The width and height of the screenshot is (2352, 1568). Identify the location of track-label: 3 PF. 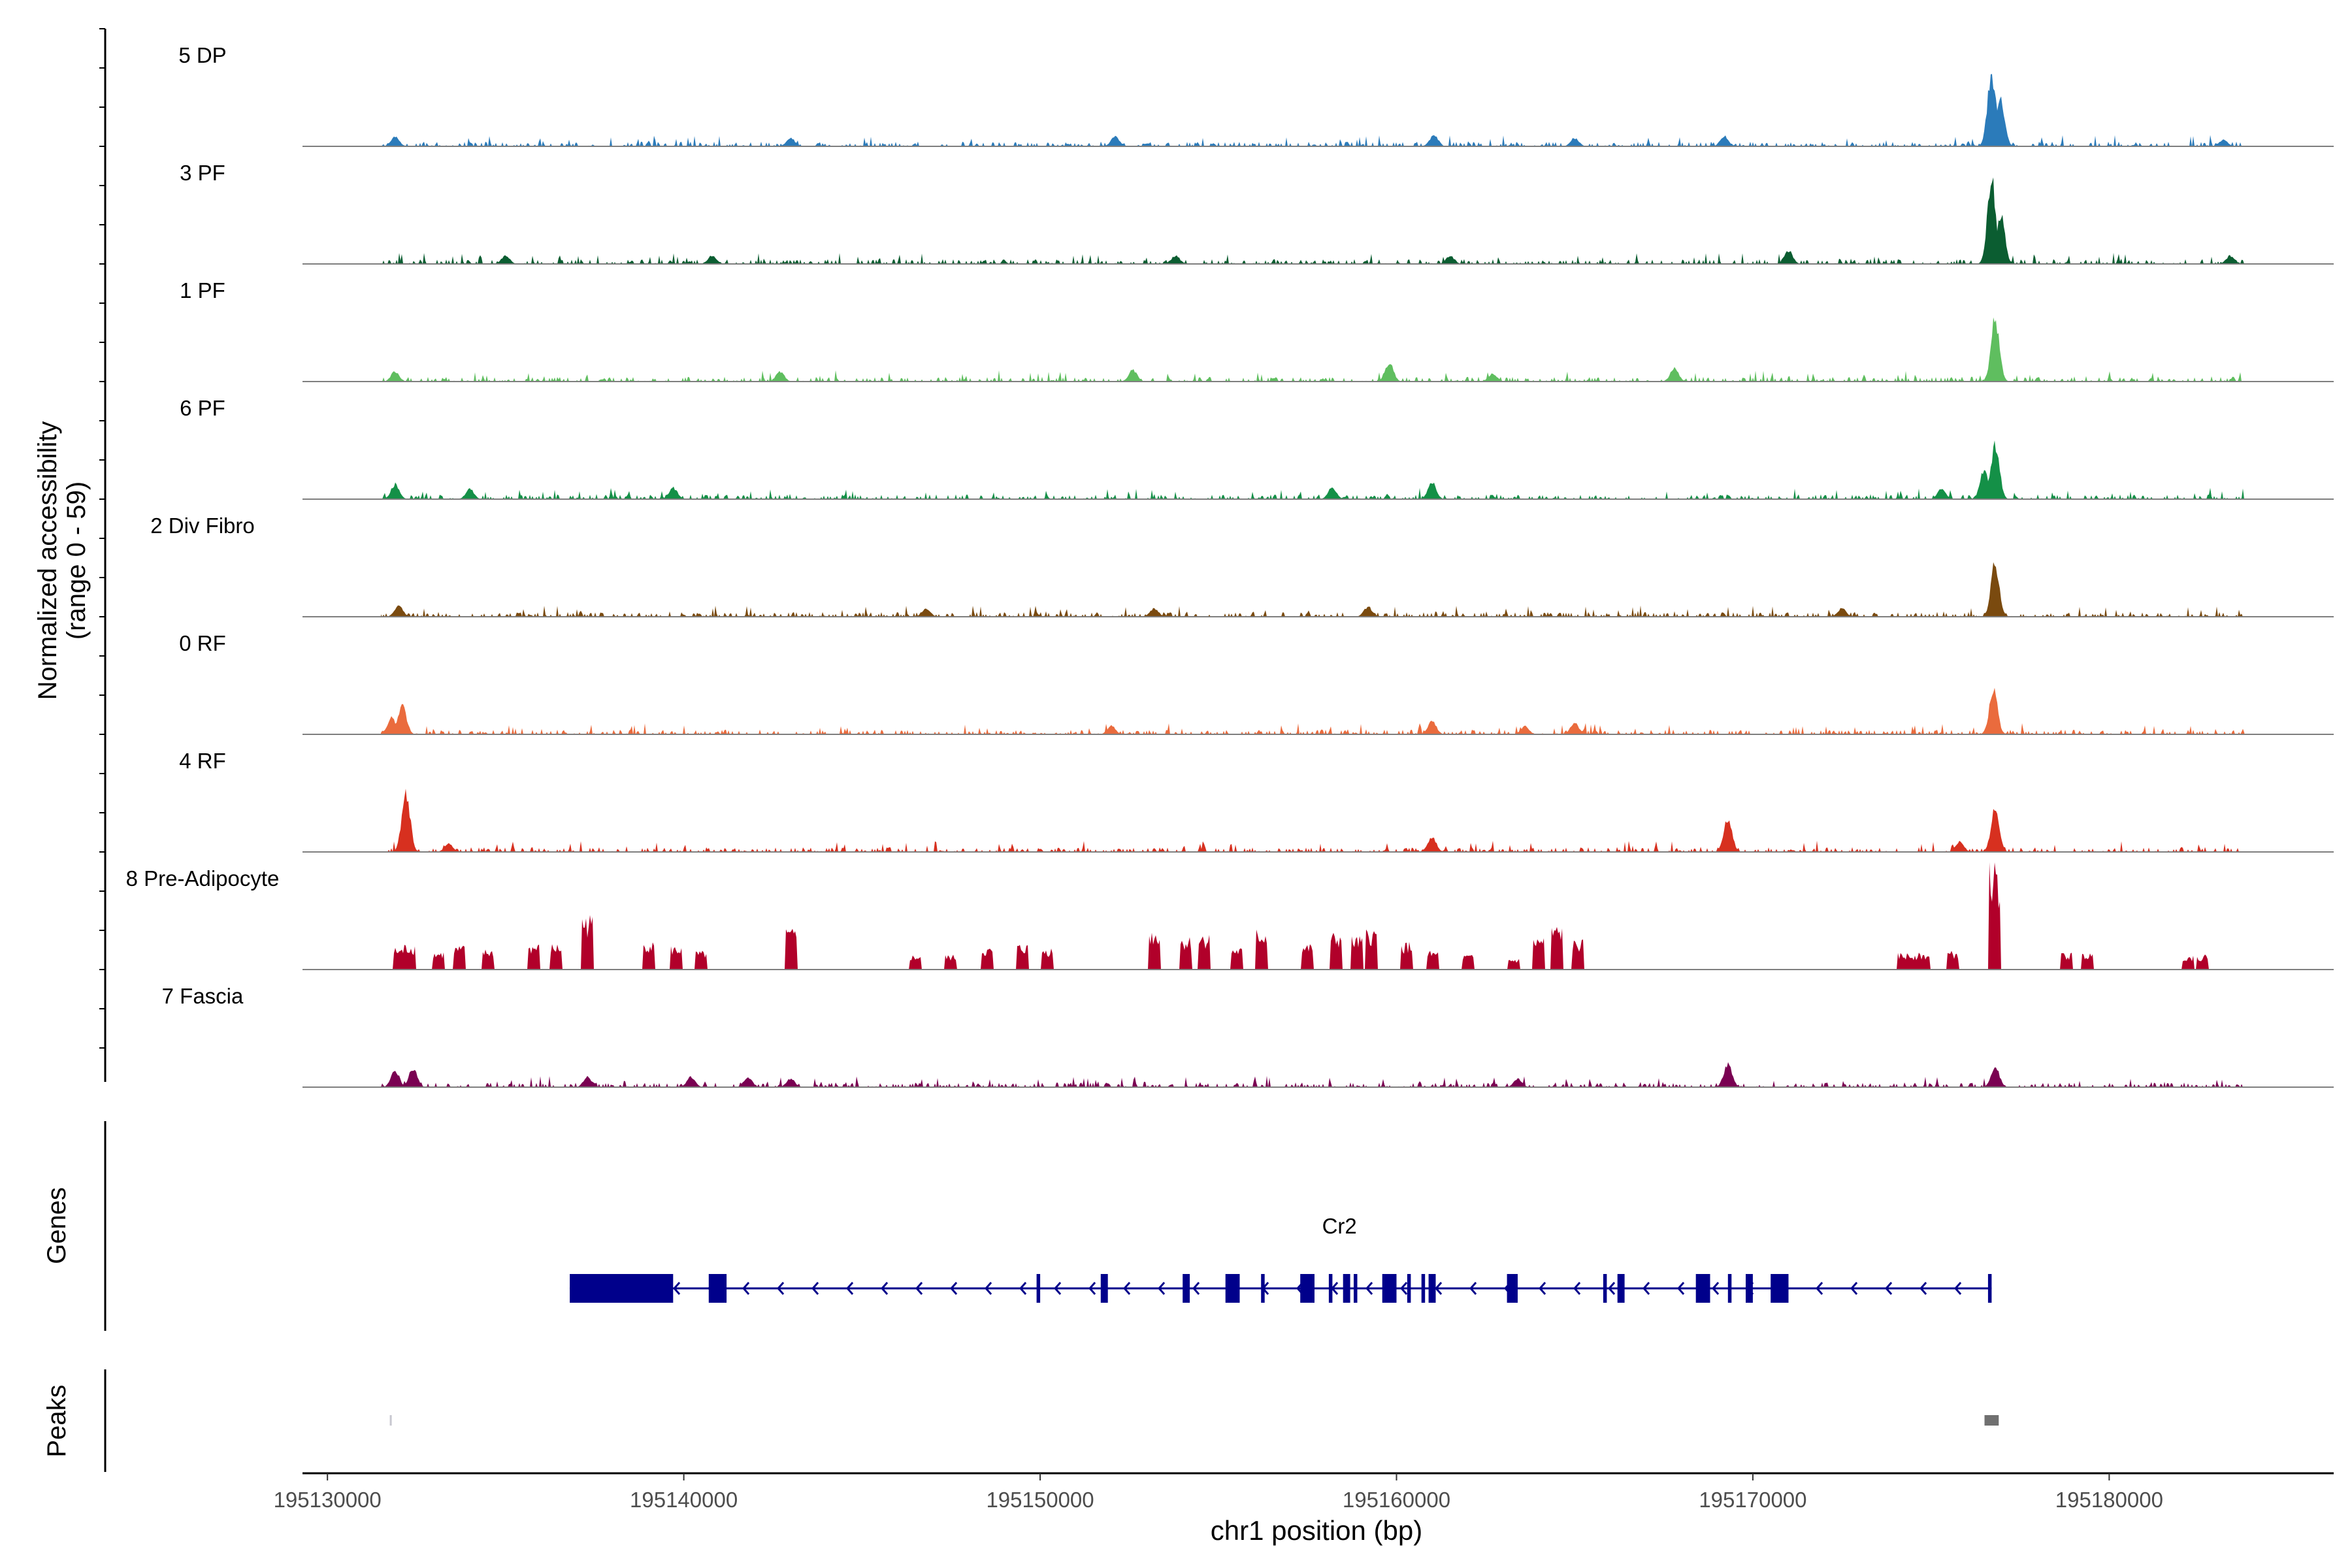
(202, 173).